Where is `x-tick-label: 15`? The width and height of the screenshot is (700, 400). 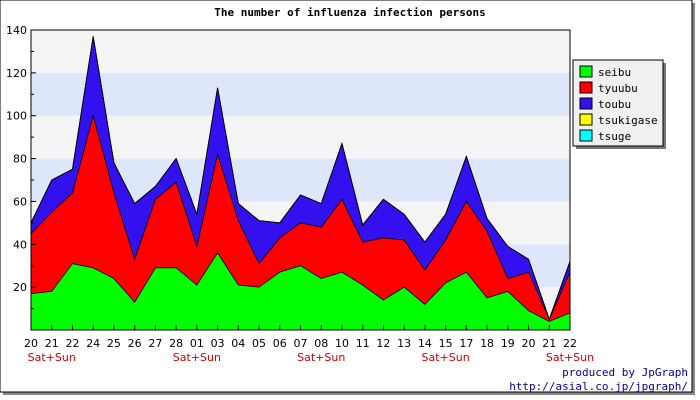 x-tick-label: 15 is located at coordinates (446, 343).